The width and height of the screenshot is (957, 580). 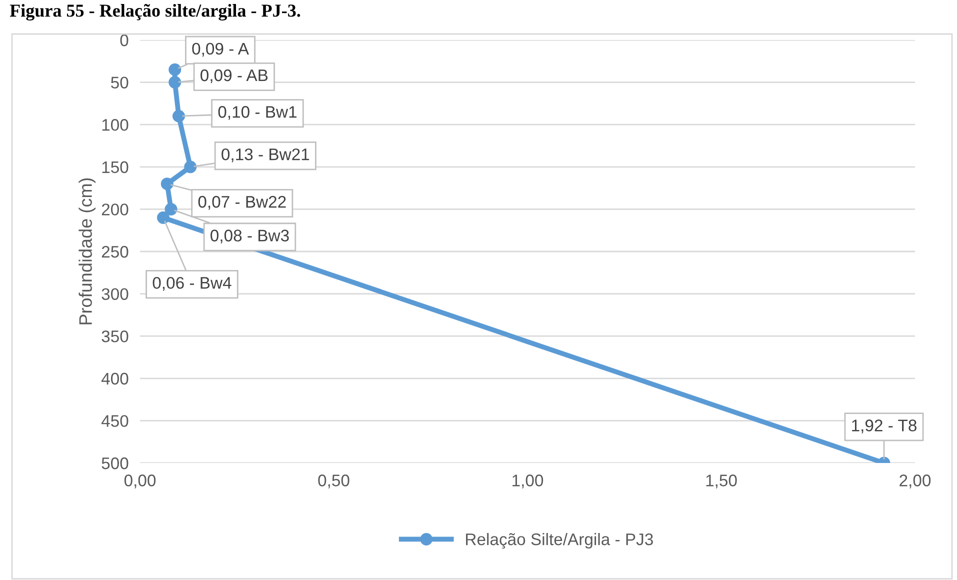 What do you see at coordinates (257, 113) in the screenshot?
I see `annotation: 0,10 - Bw1` at bounding box center [257, 113].